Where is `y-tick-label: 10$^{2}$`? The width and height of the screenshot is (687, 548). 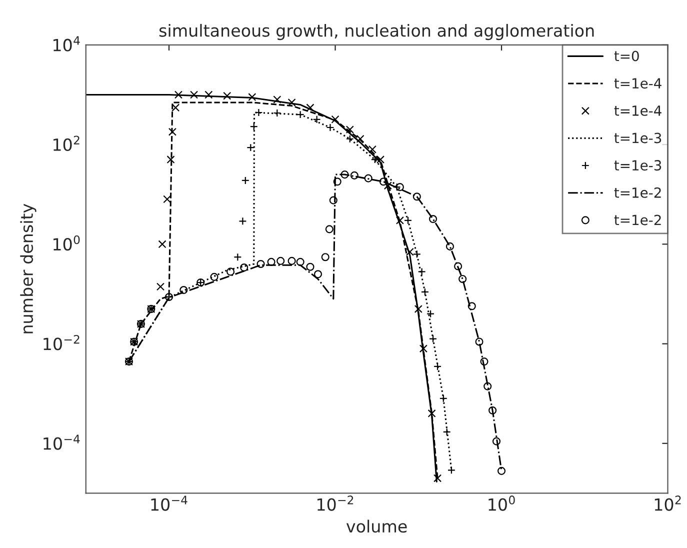 y-tick-label: 10$^{2}$ is located at coordinates (67, 143).